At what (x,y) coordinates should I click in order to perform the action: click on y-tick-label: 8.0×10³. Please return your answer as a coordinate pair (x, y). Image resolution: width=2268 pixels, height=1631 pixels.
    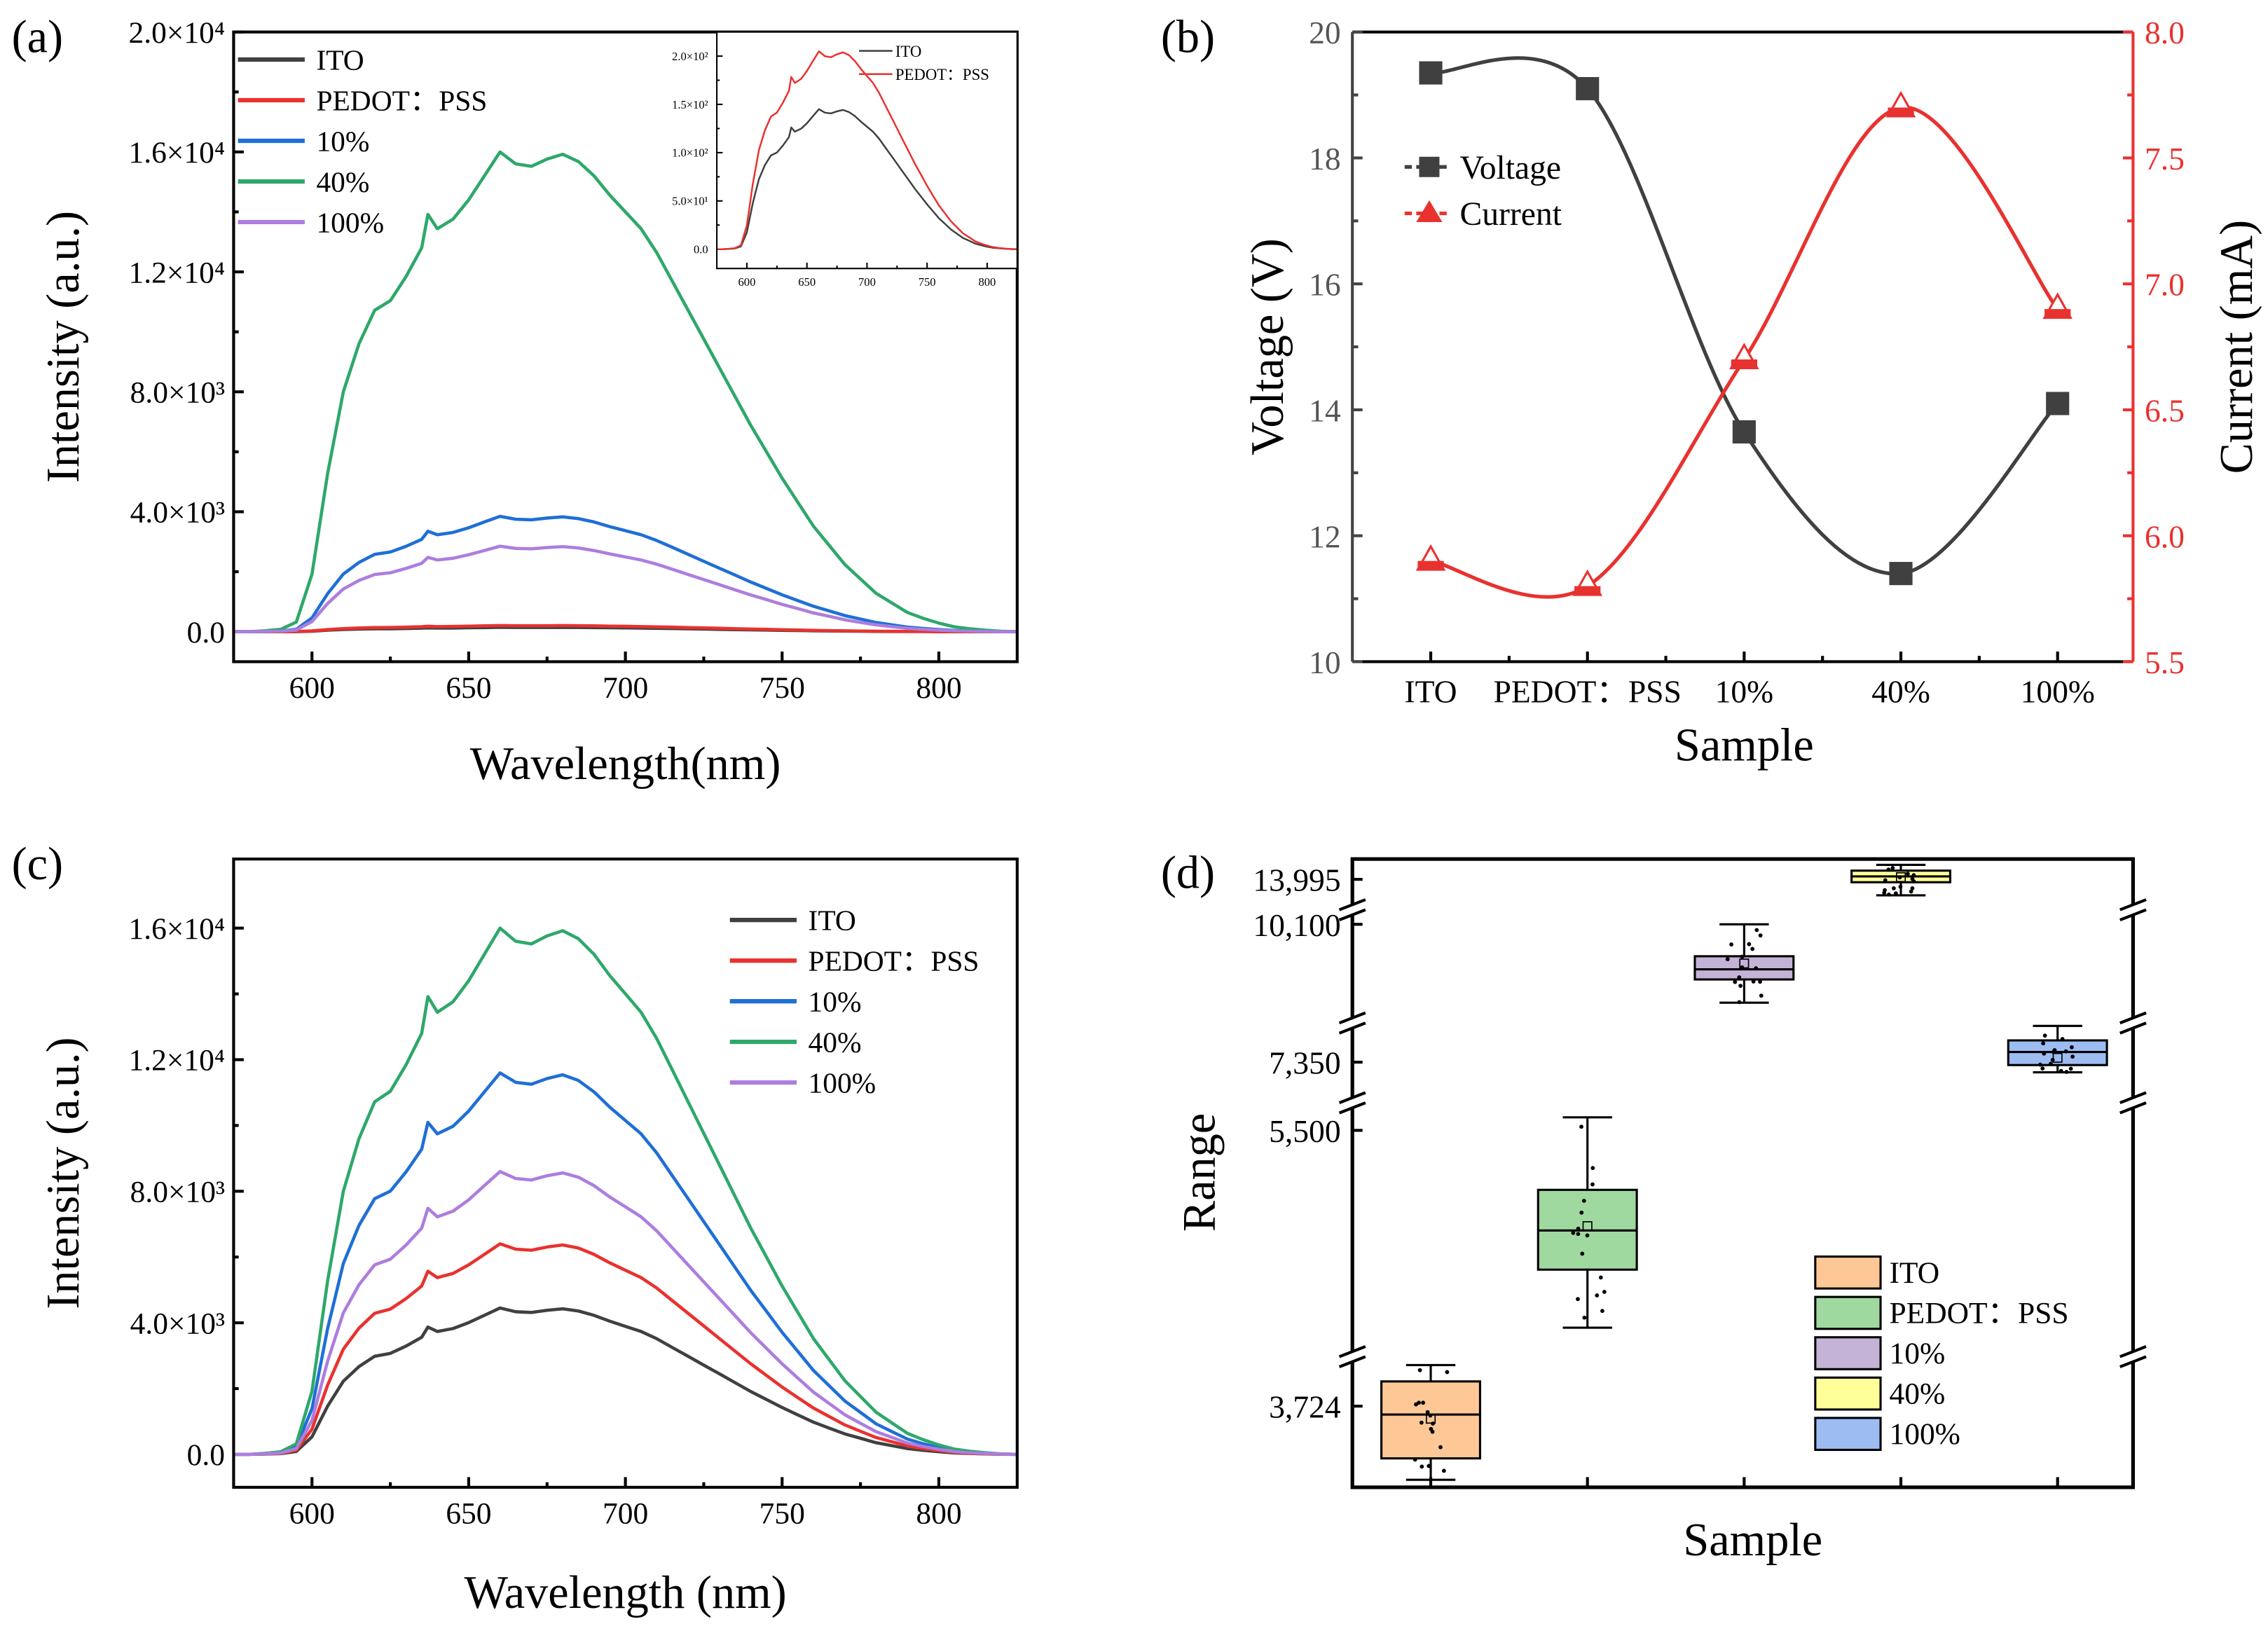
    Looking at the image, I should click on (177, 392).